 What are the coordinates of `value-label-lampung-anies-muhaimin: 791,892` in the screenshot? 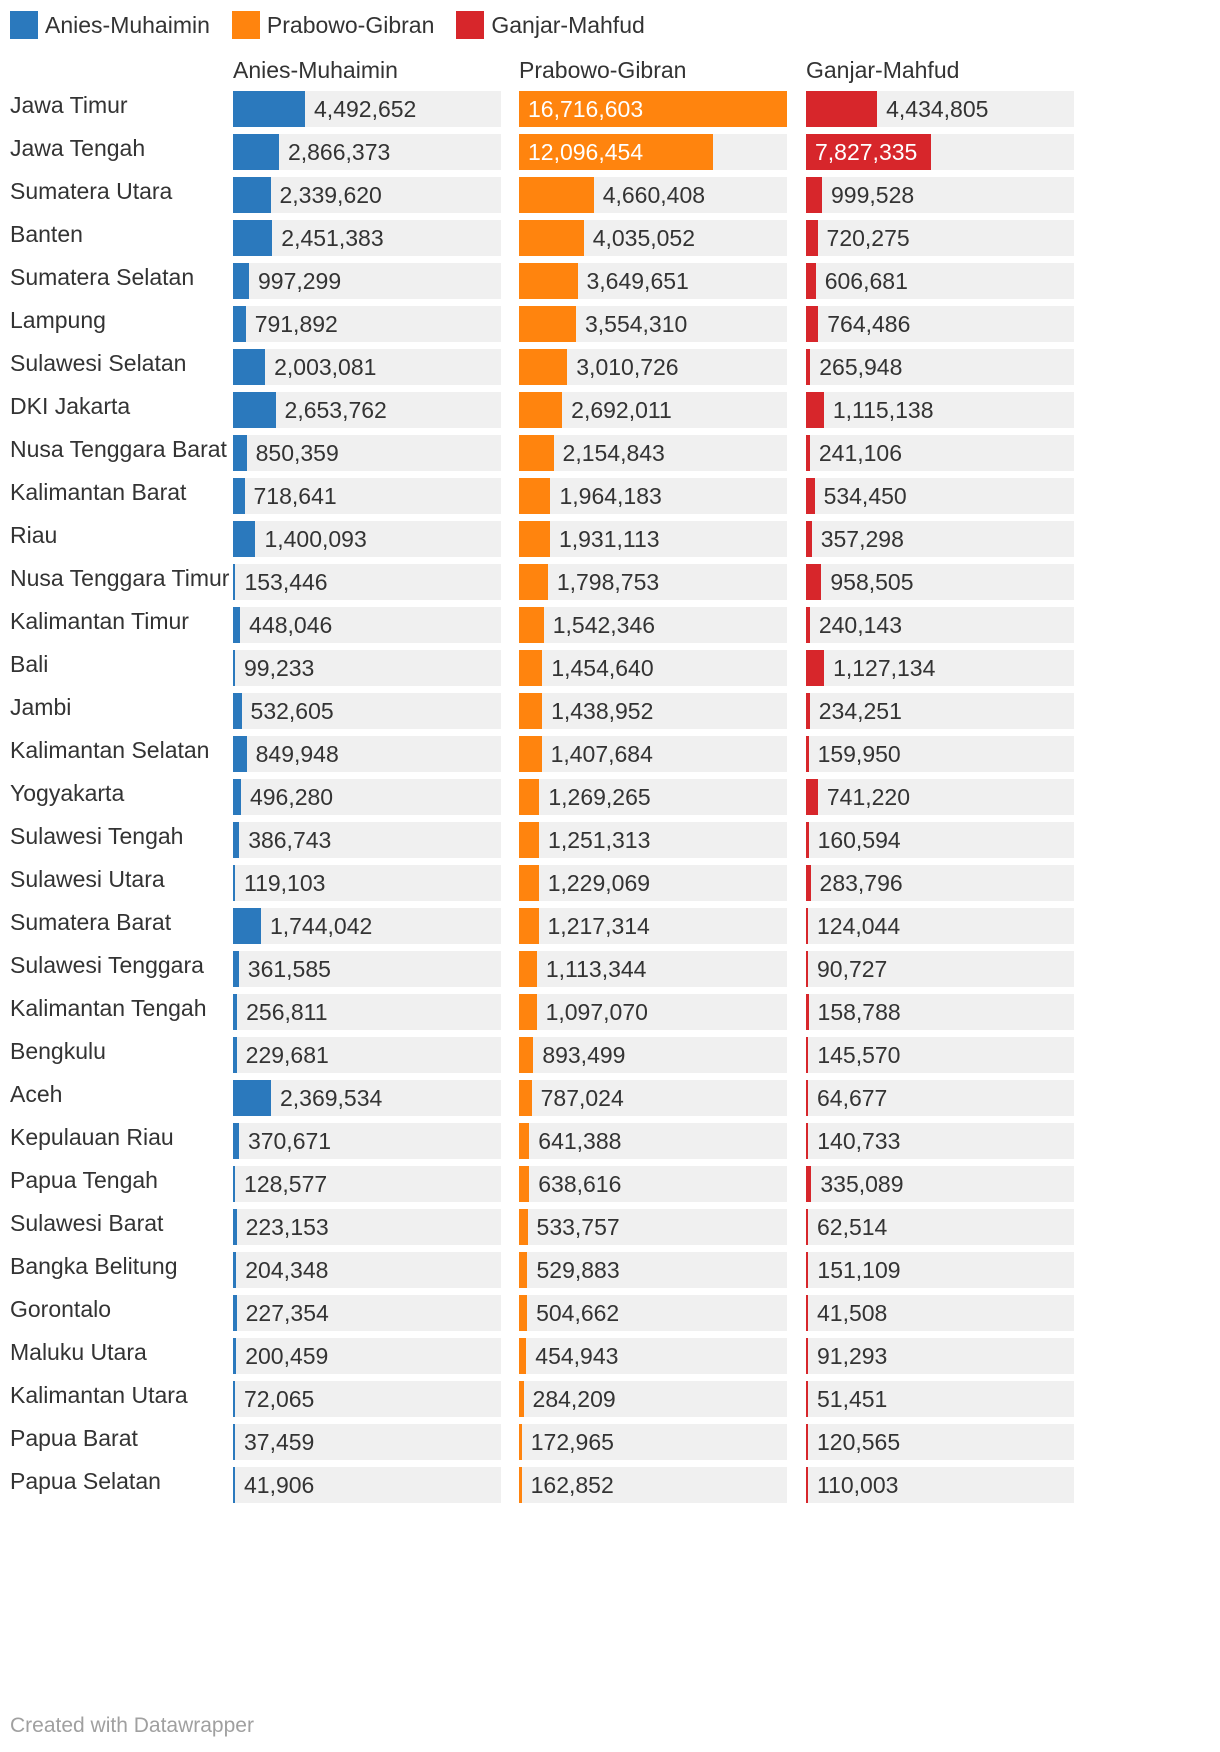 It's located at (296, 324).